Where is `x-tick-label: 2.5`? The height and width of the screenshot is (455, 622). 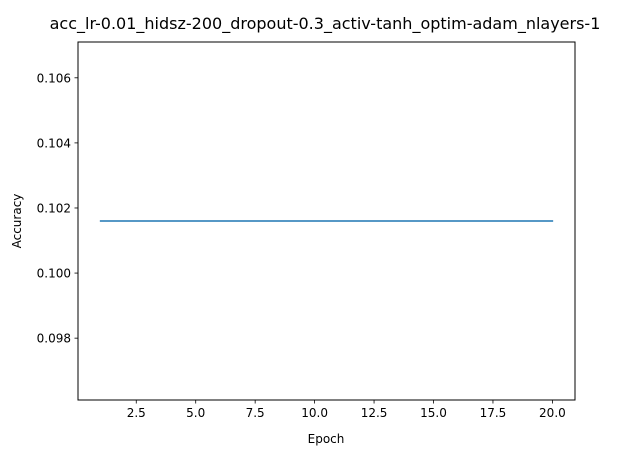 x-tick-label: 2.5 is located at coordinates (136, 413).